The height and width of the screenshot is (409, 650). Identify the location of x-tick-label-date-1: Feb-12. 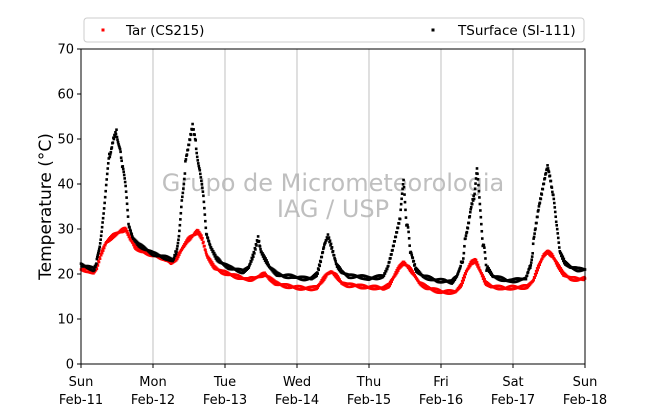
(153, 400).